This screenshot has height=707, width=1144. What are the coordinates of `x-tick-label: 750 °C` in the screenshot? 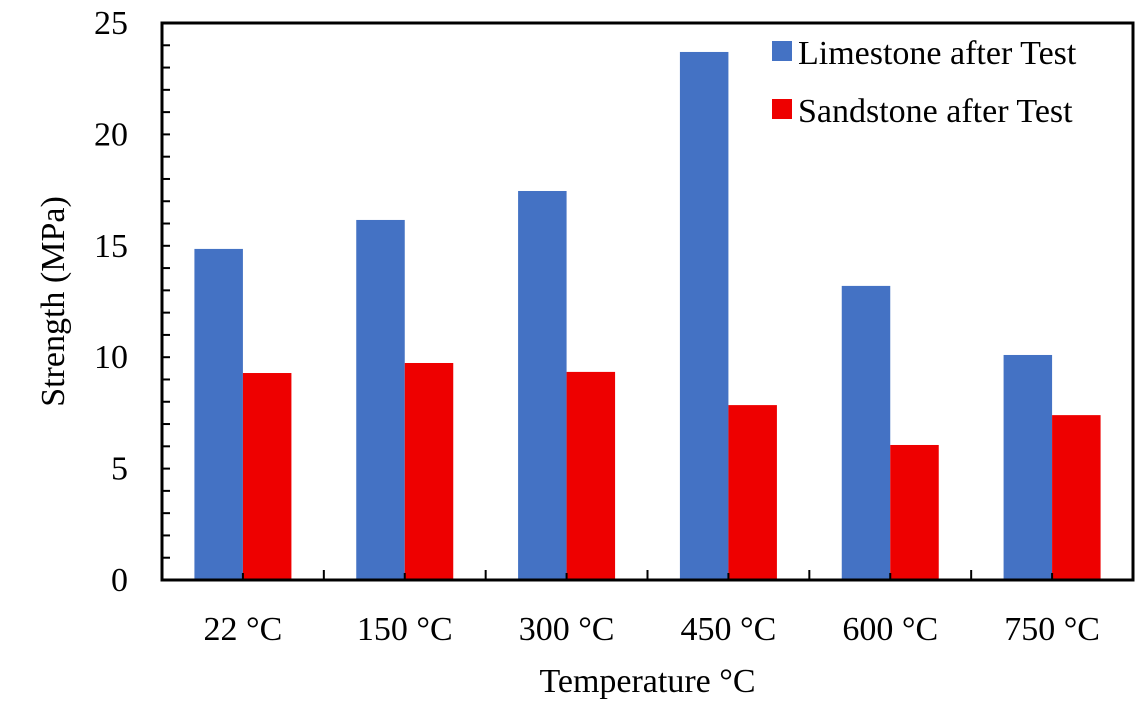 It's located at (1052, 629).